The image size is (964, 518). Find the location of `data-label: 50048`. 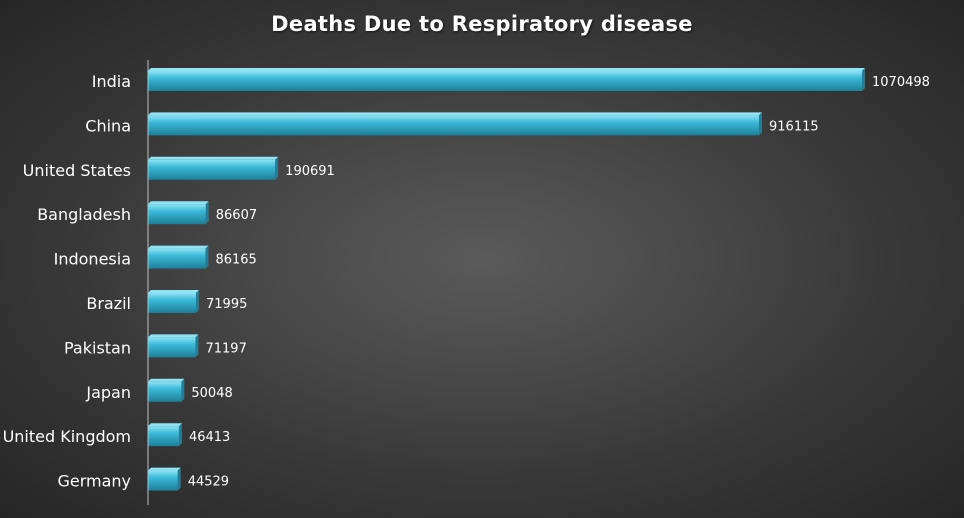

data-label: 50048 is located at coordinates (211, 393).